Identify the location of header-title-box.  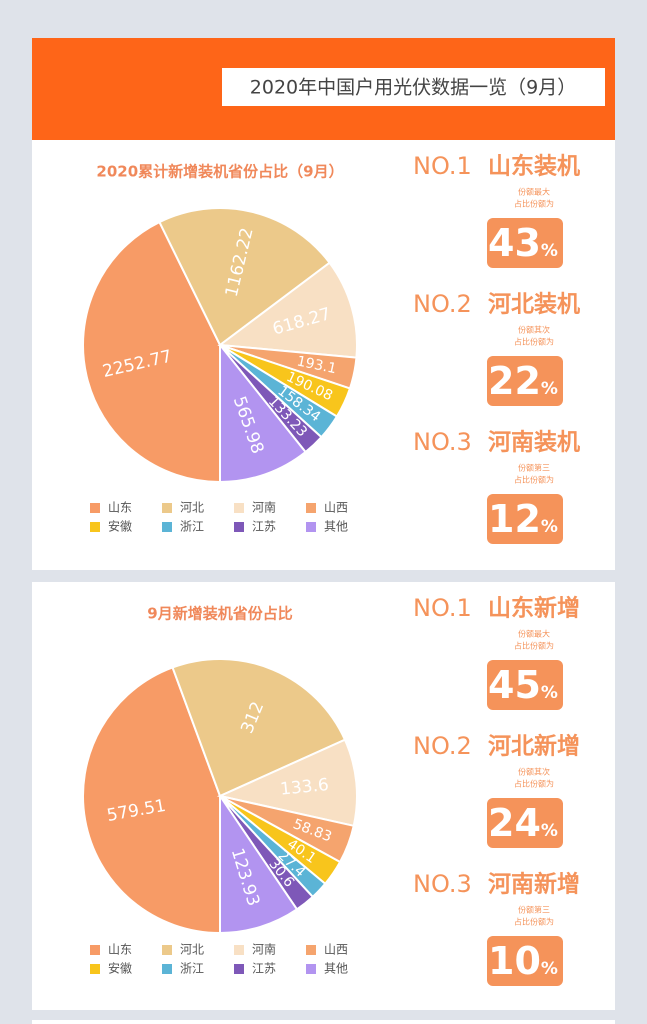
(413, 87).